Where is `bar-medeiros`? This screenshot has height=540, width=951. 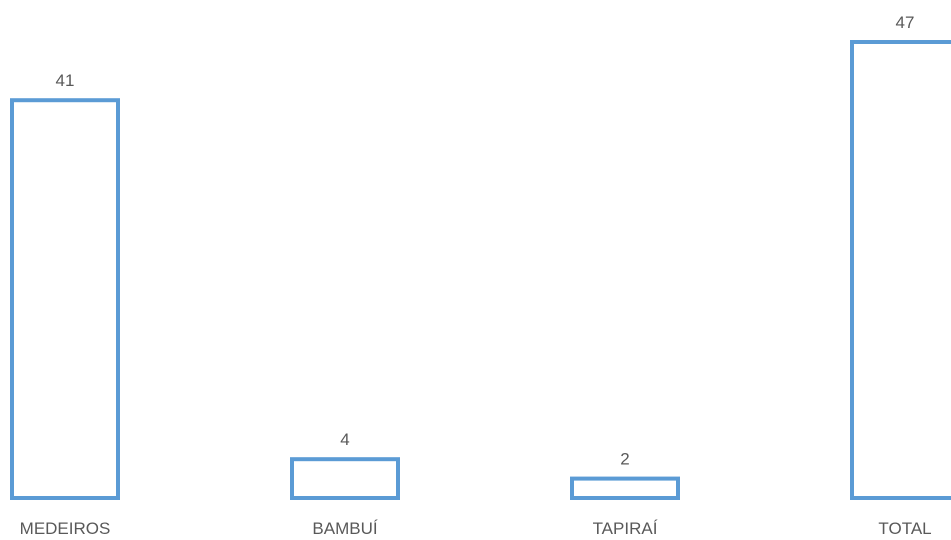 bar-medeiros is located at coordinates (65, 299).